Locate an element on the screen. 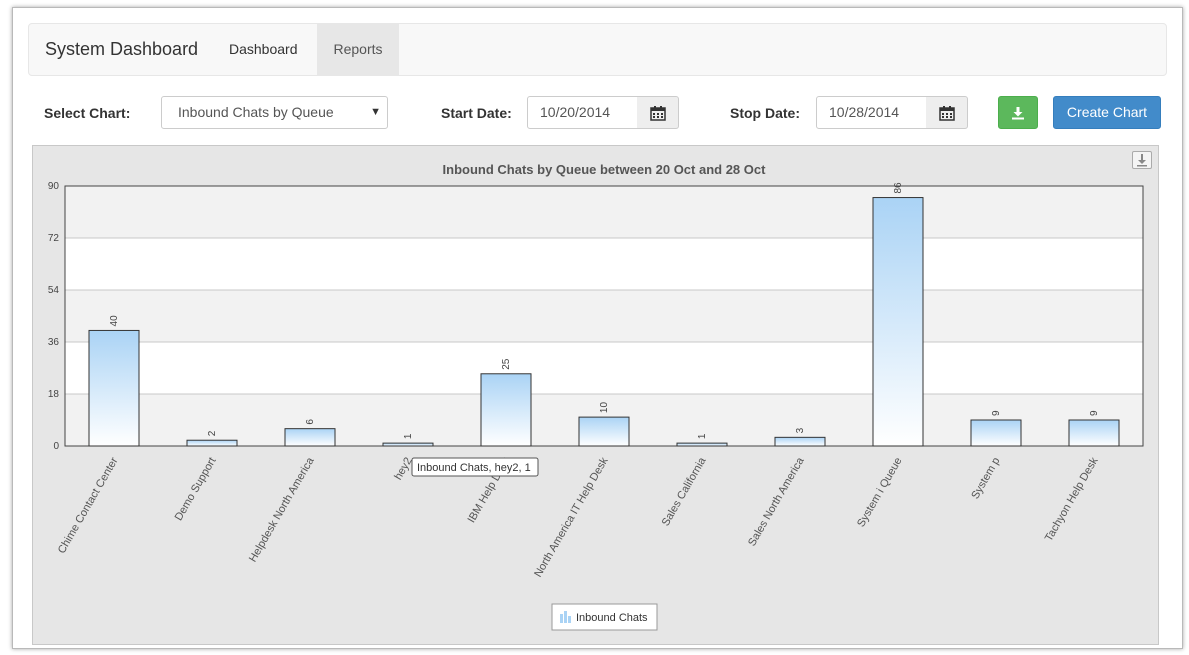  chart-select: Inbound Chats by Queue ▼ is located at coordinates (274, 112).